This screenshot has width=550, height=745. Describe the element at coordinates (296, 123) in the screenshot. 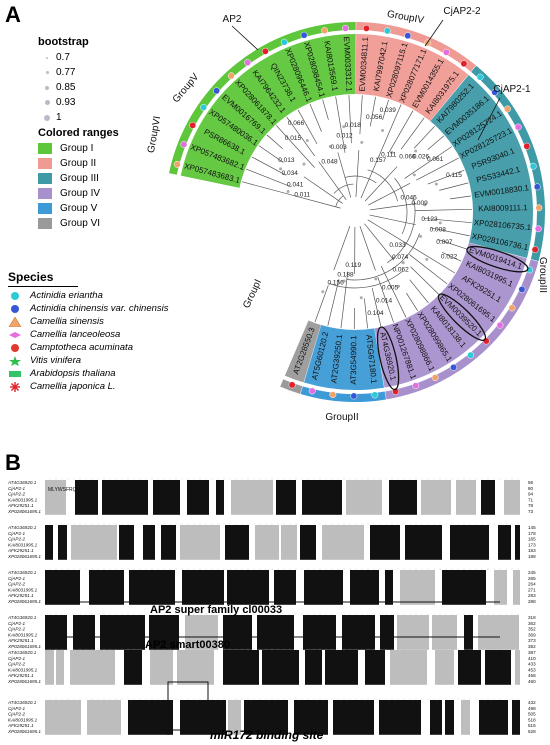

I see `branch-value: 0.066` at that location.